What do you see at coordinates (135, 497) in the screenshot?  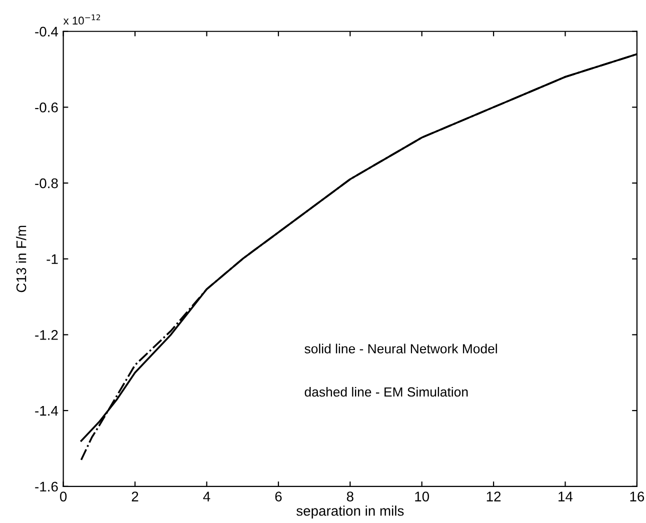 I see `x-tick-label: 2` at bounding box center [135, 497].